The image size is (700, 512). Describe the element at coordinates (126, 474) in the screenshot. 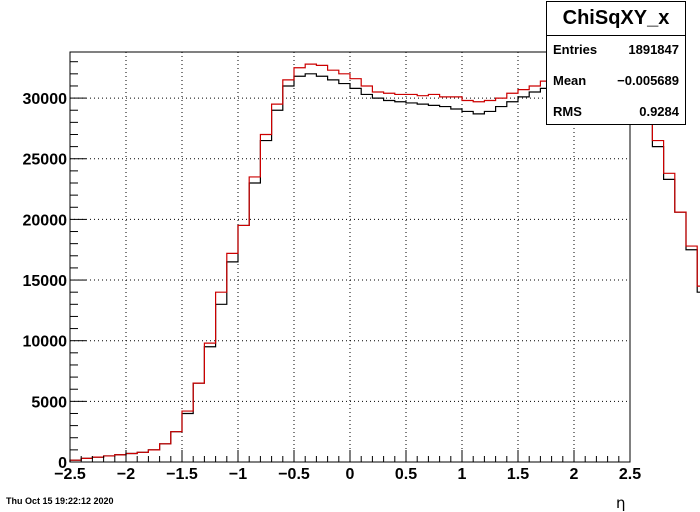

I see `x-tick-label: −2` at that location.